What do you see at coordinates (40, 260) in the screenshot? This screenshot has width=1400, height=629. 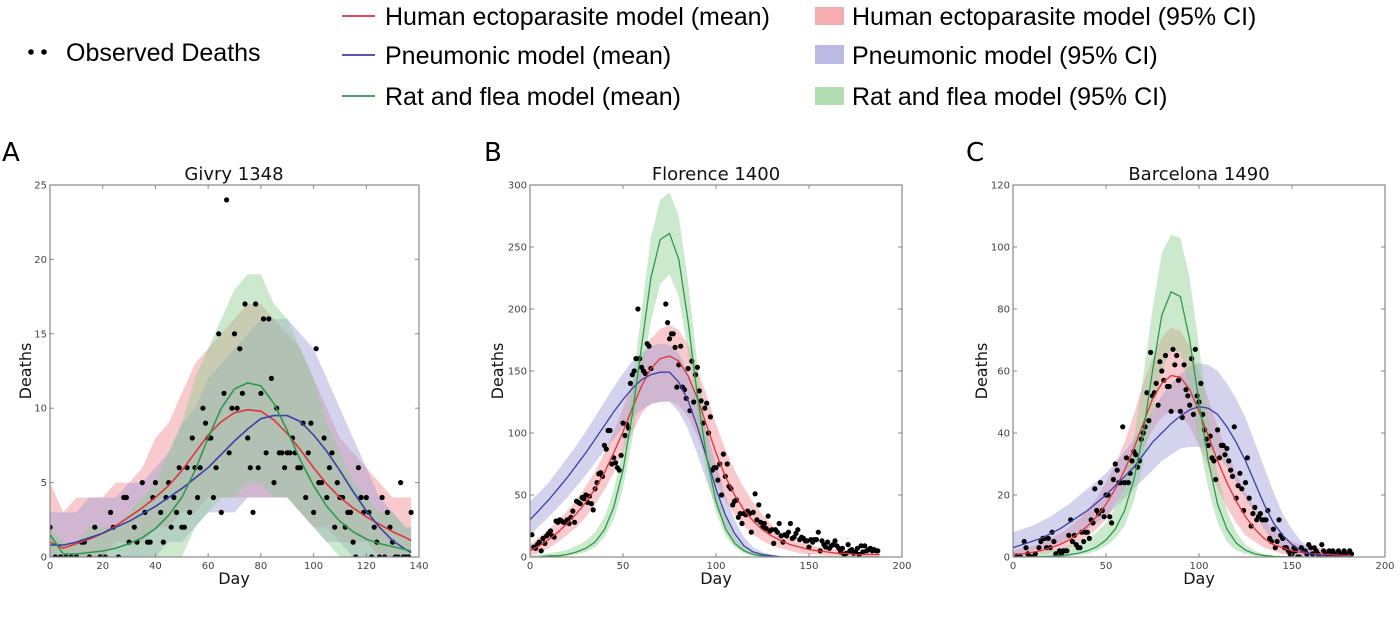 I see `y-tick-label: 20` at bounding box center [40, 260].